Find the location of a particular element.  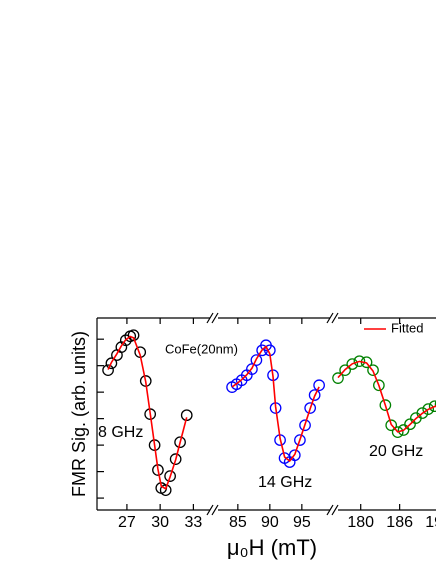

x-tick-label: 85 is located at coordinates (238, 522).